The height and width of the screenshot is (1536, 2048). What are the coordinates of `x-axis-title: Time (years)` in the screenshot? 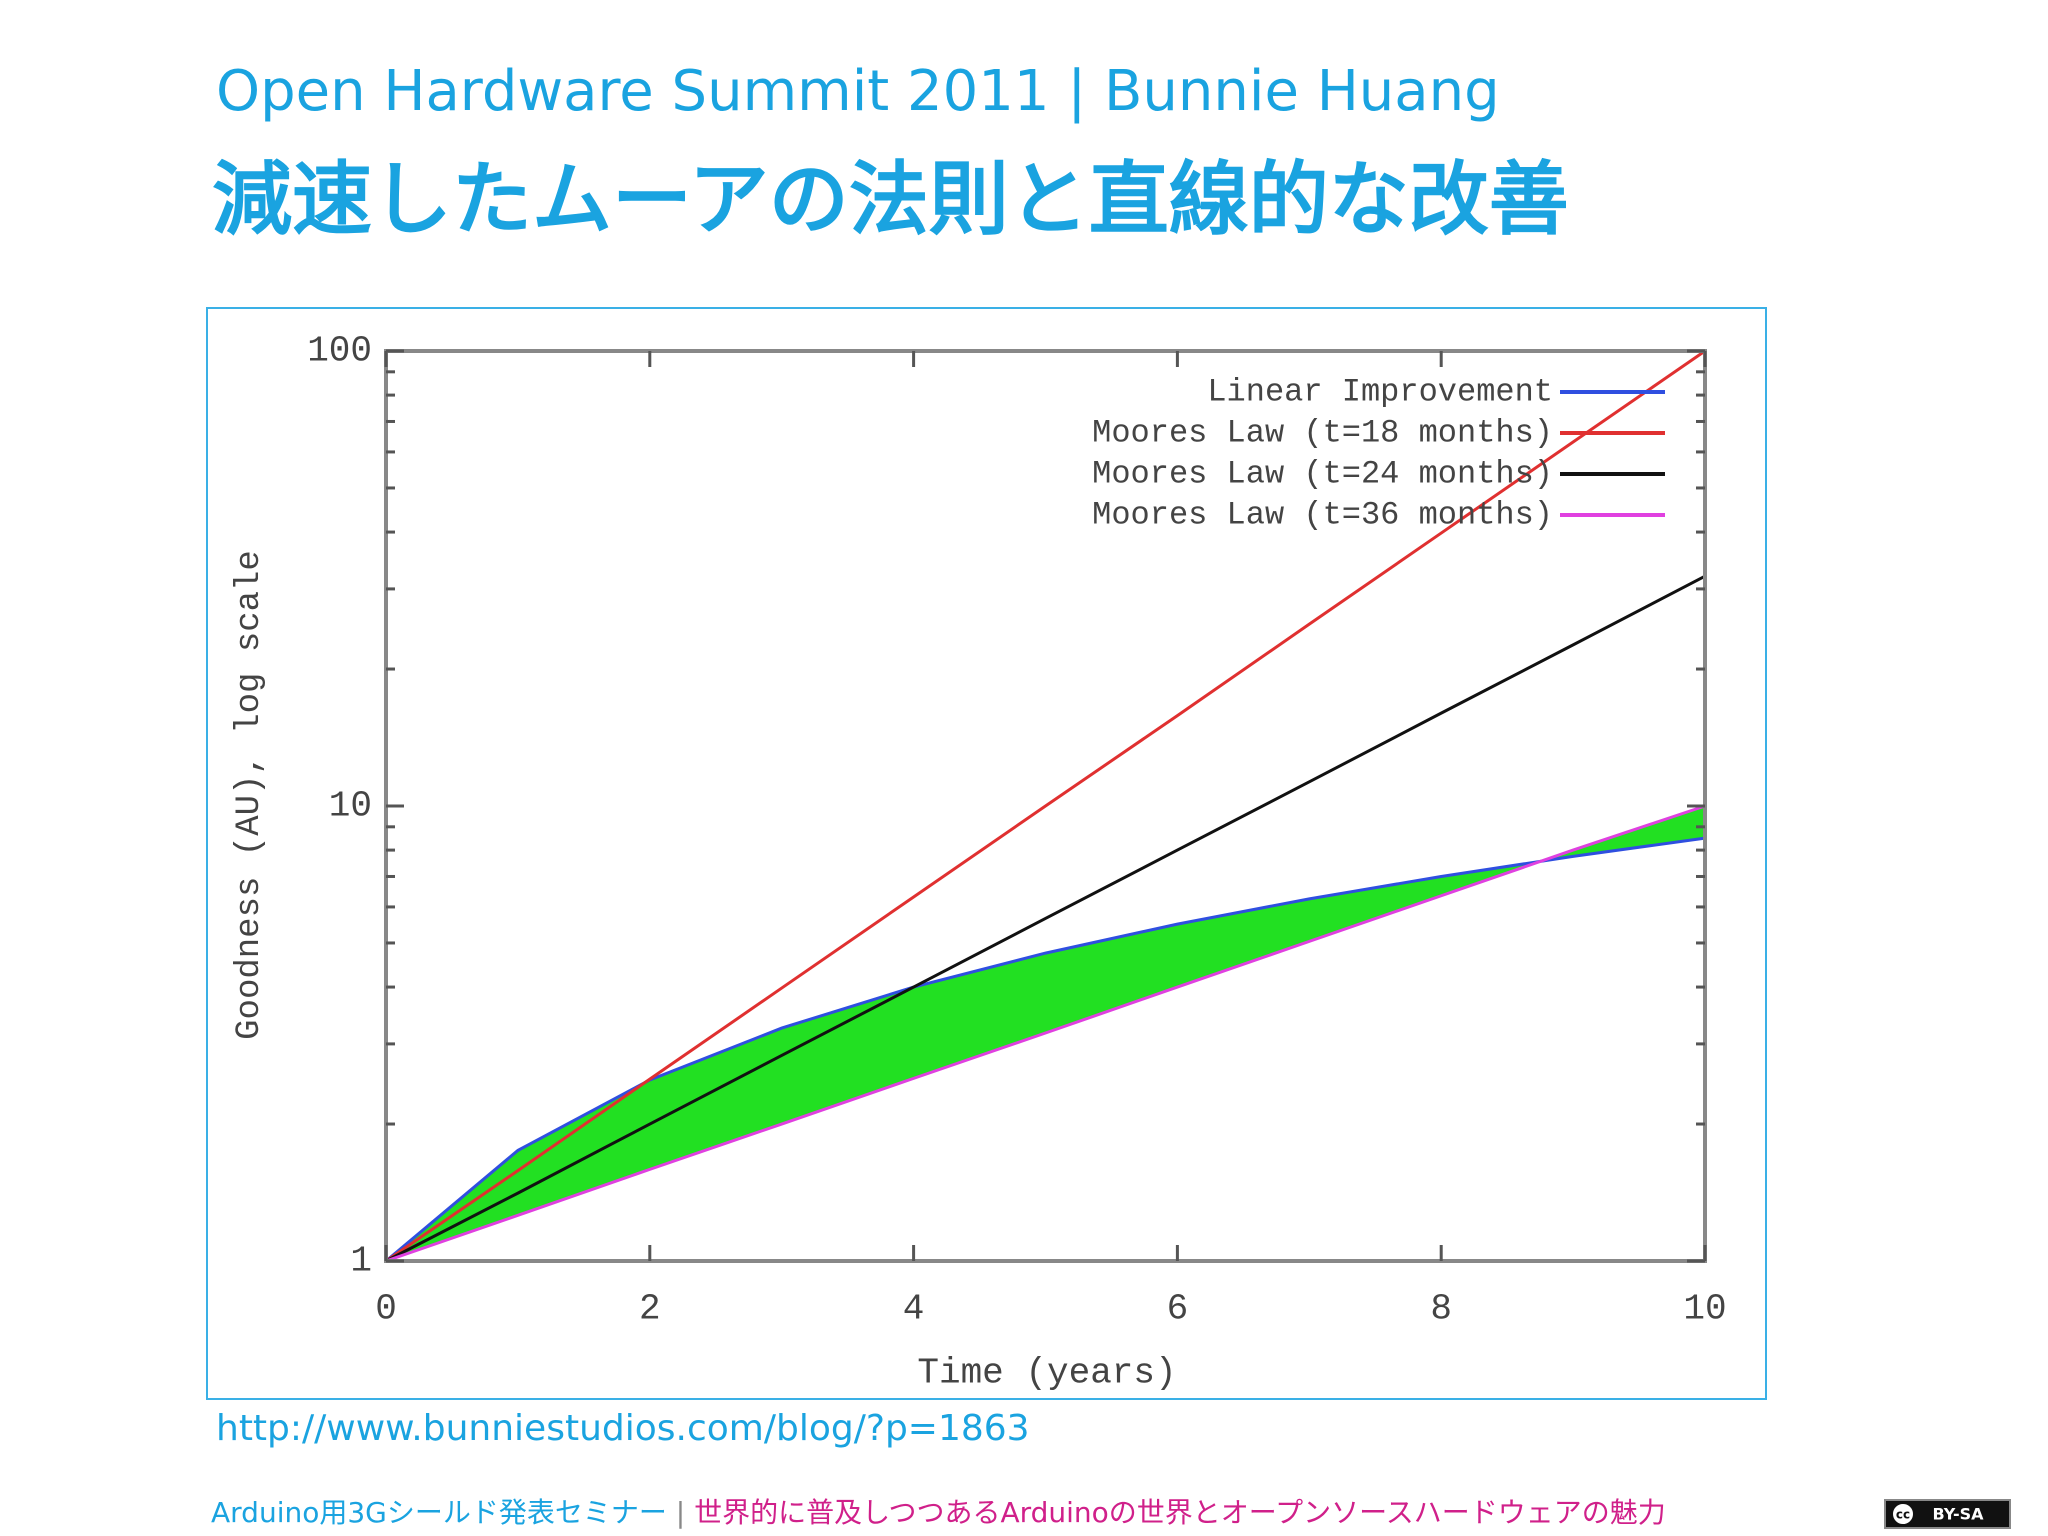 It's located at (1046, 1373).